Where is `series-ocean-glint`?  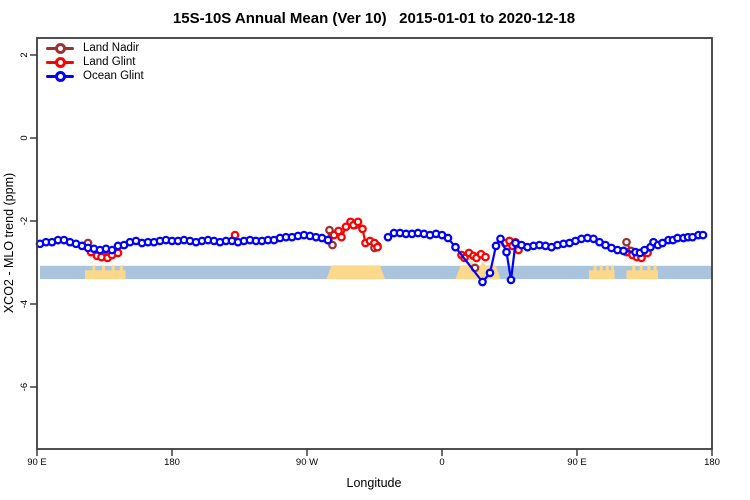
series-ocean-glint is located at coordinates (371, 257).